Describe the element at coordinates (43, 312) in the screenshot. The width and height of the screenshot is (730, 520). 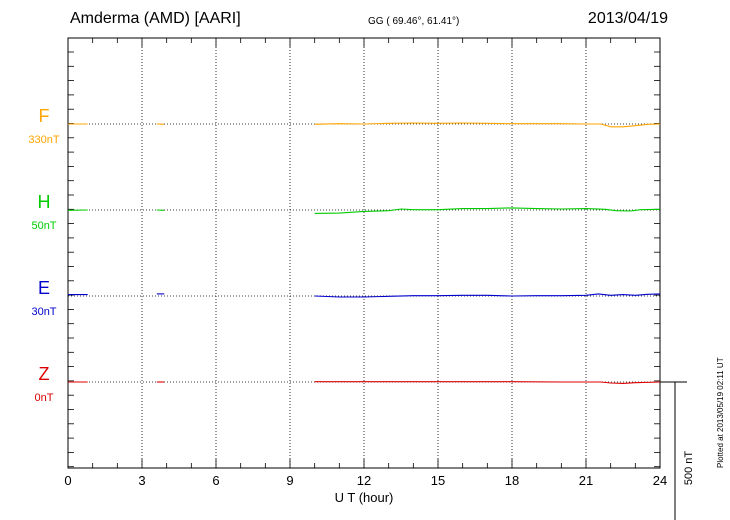
I see `series-baseline-e: 30nT` at that location.